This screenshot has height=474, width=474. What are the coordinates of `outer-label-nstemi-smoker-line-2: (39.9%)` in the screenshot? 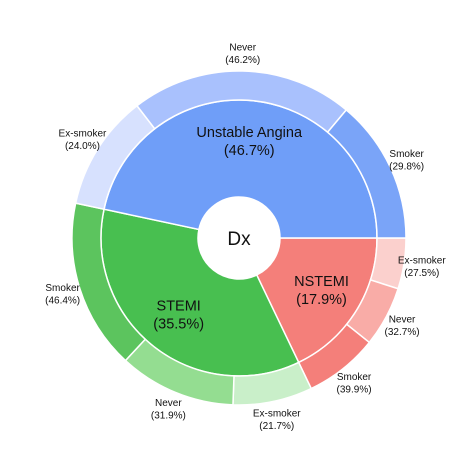 It's located at (354, 390).